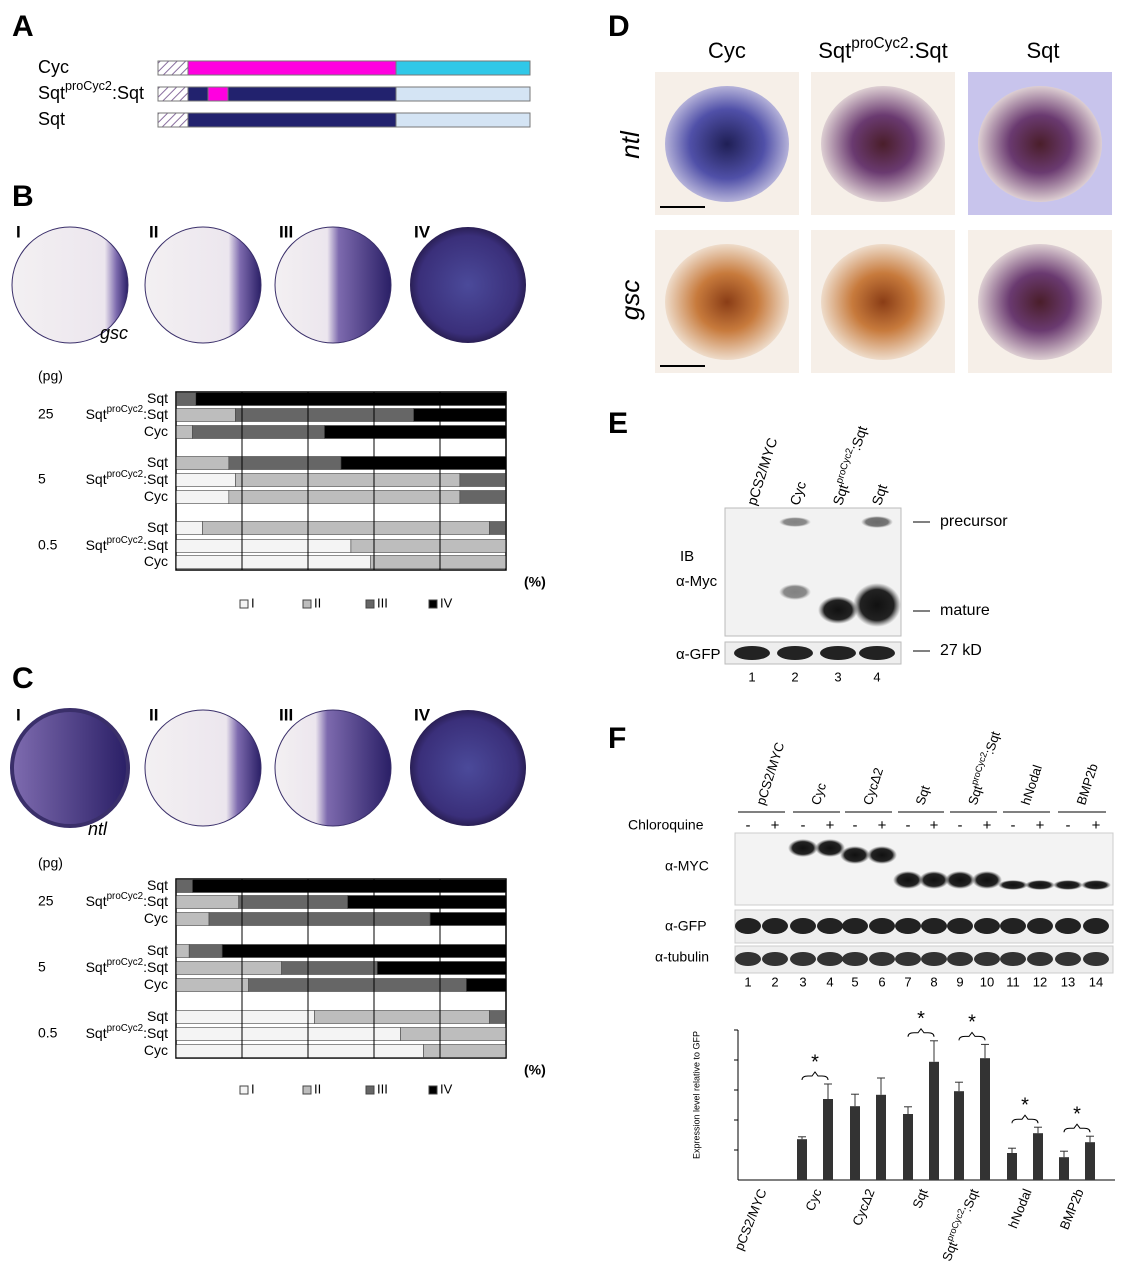 This screenshot has height=1280, width=1125. I want to click on antibody-label: IB, so click(687, 556).